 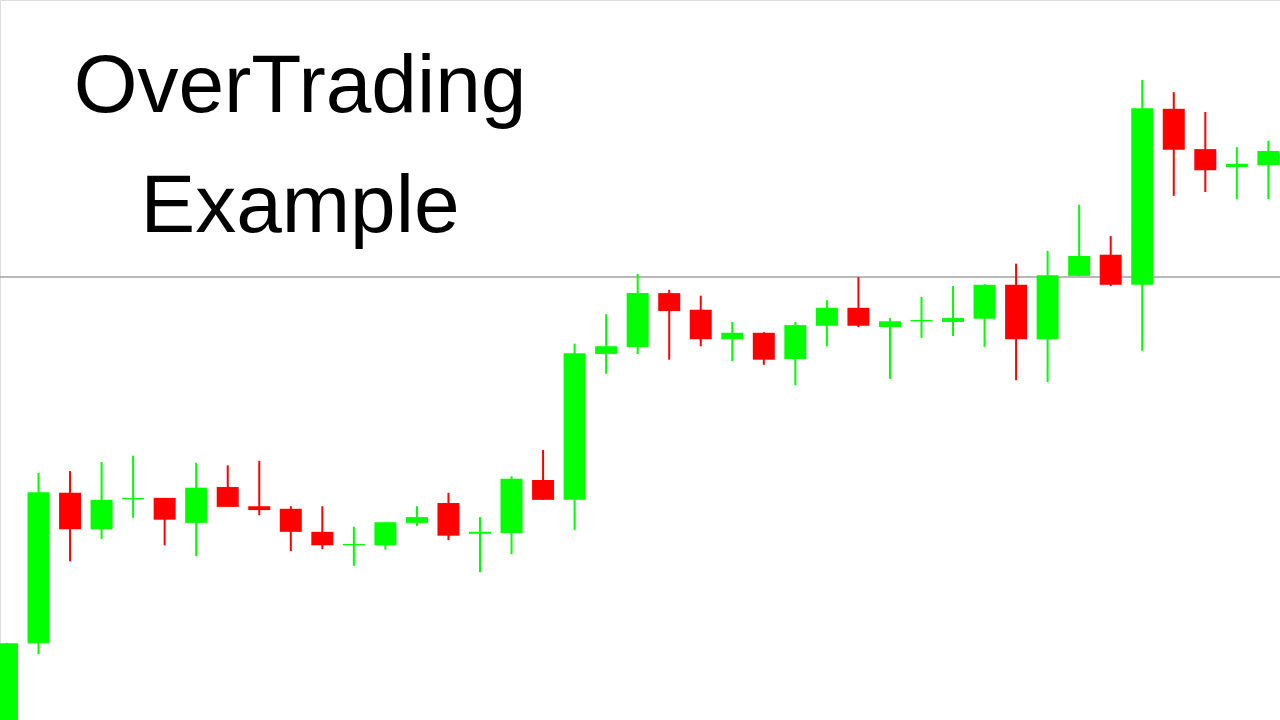 What do you see at coordinates (300, 143) in the screenshot?
I see `chart-title: OverTrading Example` at bounding box center [300, 143].